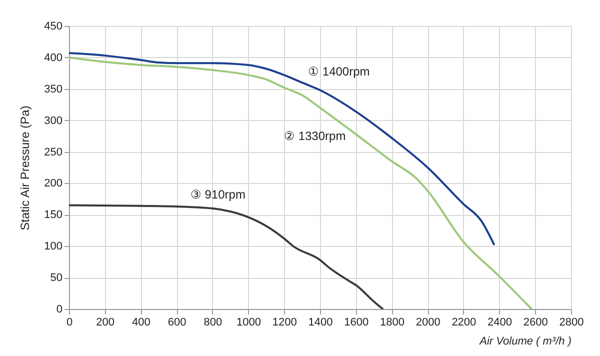  I want to click on y-tick-label: 100, so click(53, 246).